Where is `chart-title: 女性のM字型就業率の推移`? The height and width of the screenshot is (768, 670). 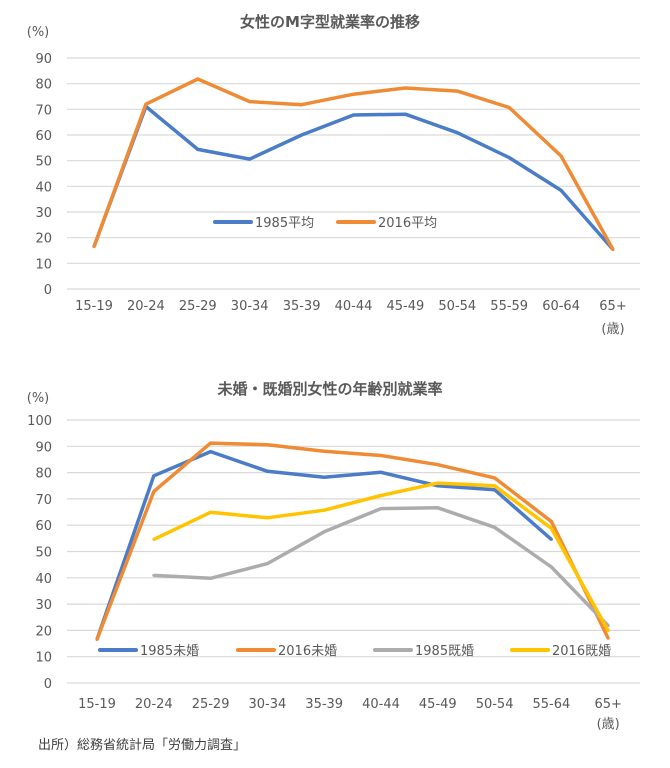
chart-title: 女性のM字型就業率の推移 is located at coordinates (330, 22).